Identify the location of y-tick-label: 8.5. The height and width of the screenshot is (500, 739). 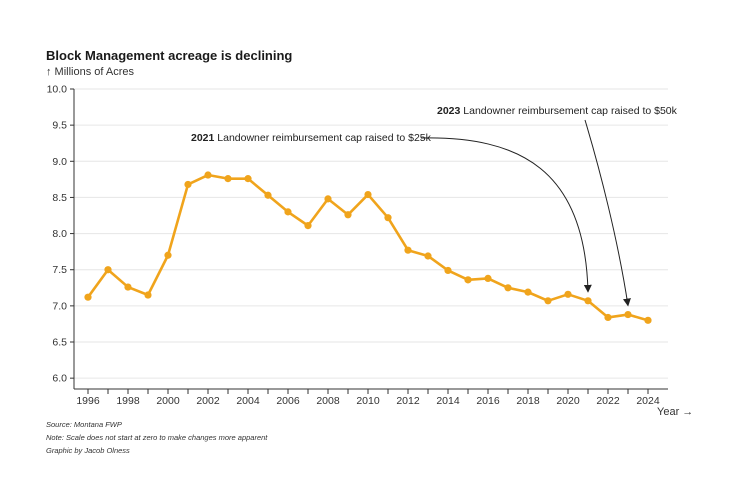
(59, 198).